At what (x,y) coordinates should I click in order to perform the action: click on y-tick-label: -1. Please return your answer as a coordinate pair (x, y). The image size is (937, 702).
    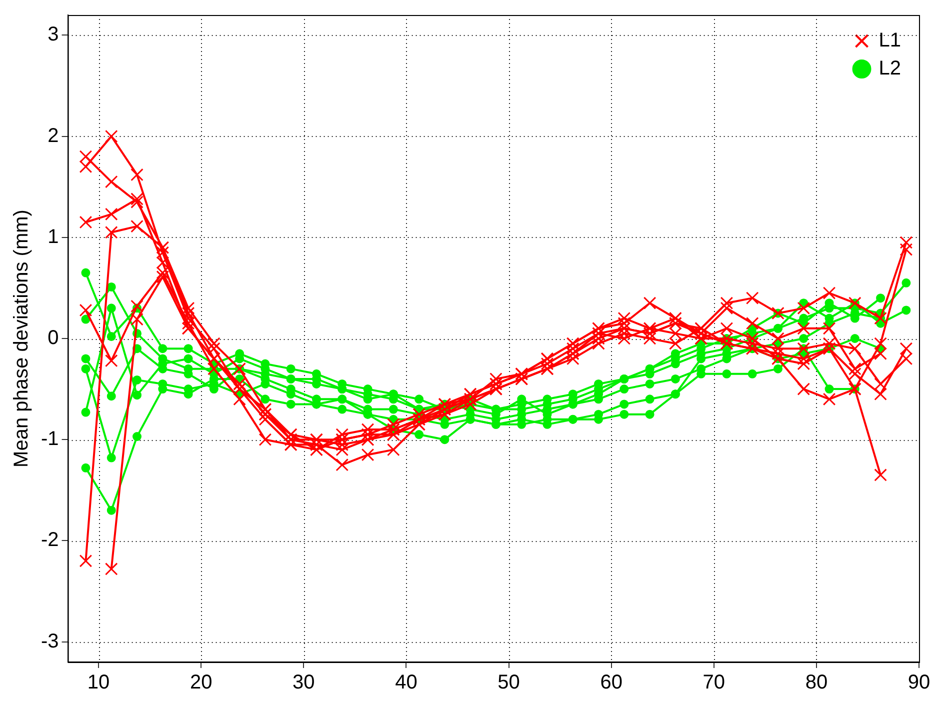
    Looking at the image, I should click on (49, 439).